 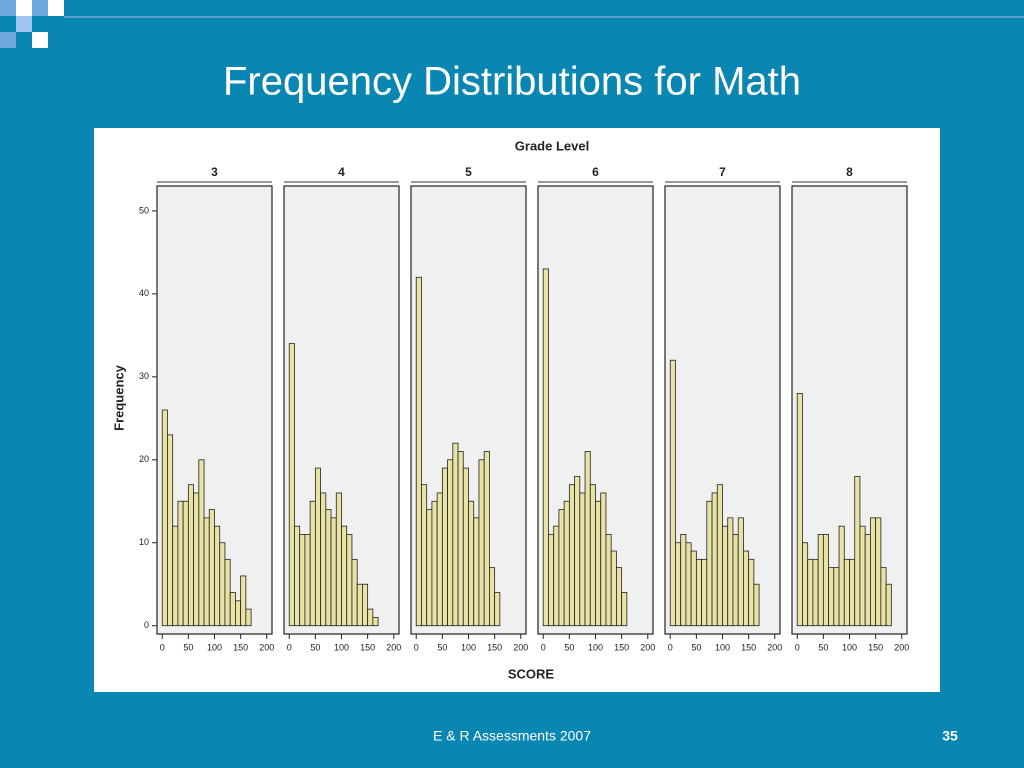 What do you see at coordinates (512, 736) in the screenshot?
I see `footer: E & R Assessments 2007` at bounding box center [512, 736].